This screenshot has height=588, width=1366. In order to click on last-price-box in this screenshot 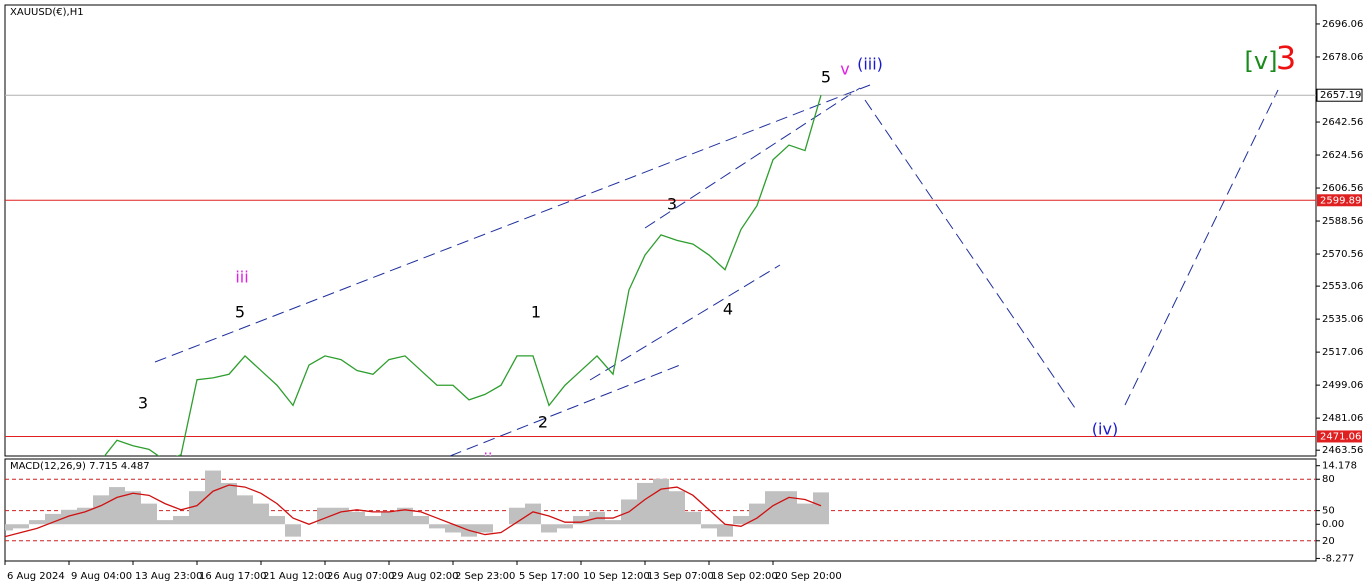, I will do `click(1339, 95)`.